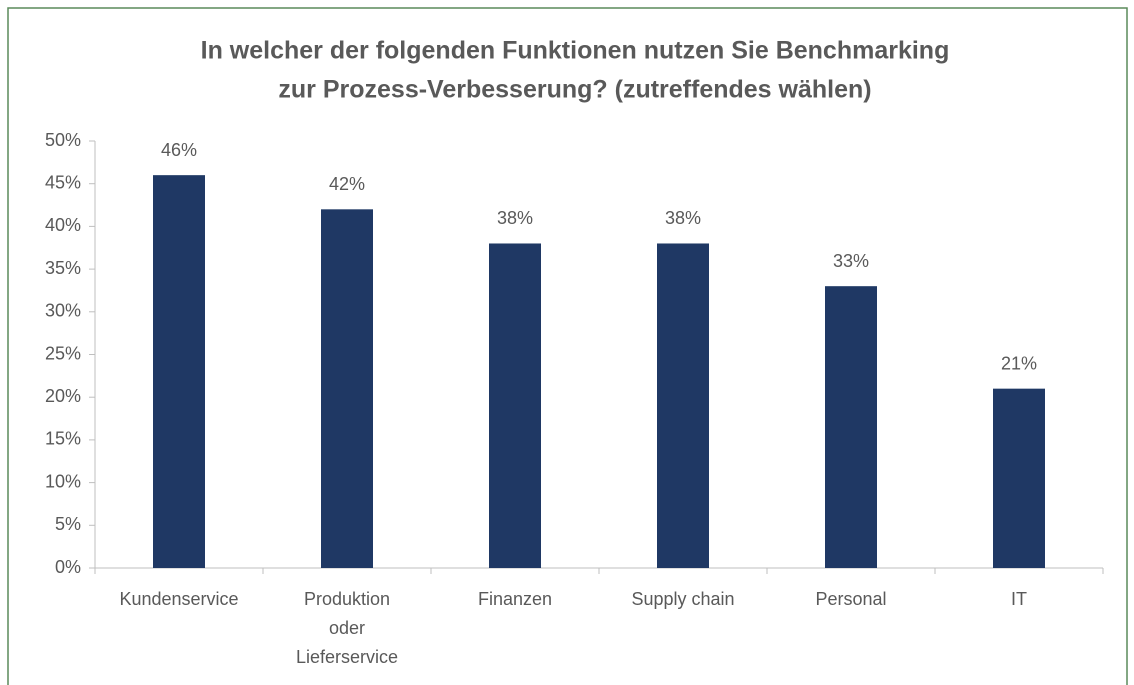 This screenshot has width=1134, height=685. Describe the element at coordinates (63, 481) in the screenshot. I see `y-tick-label: 10%` at that location.